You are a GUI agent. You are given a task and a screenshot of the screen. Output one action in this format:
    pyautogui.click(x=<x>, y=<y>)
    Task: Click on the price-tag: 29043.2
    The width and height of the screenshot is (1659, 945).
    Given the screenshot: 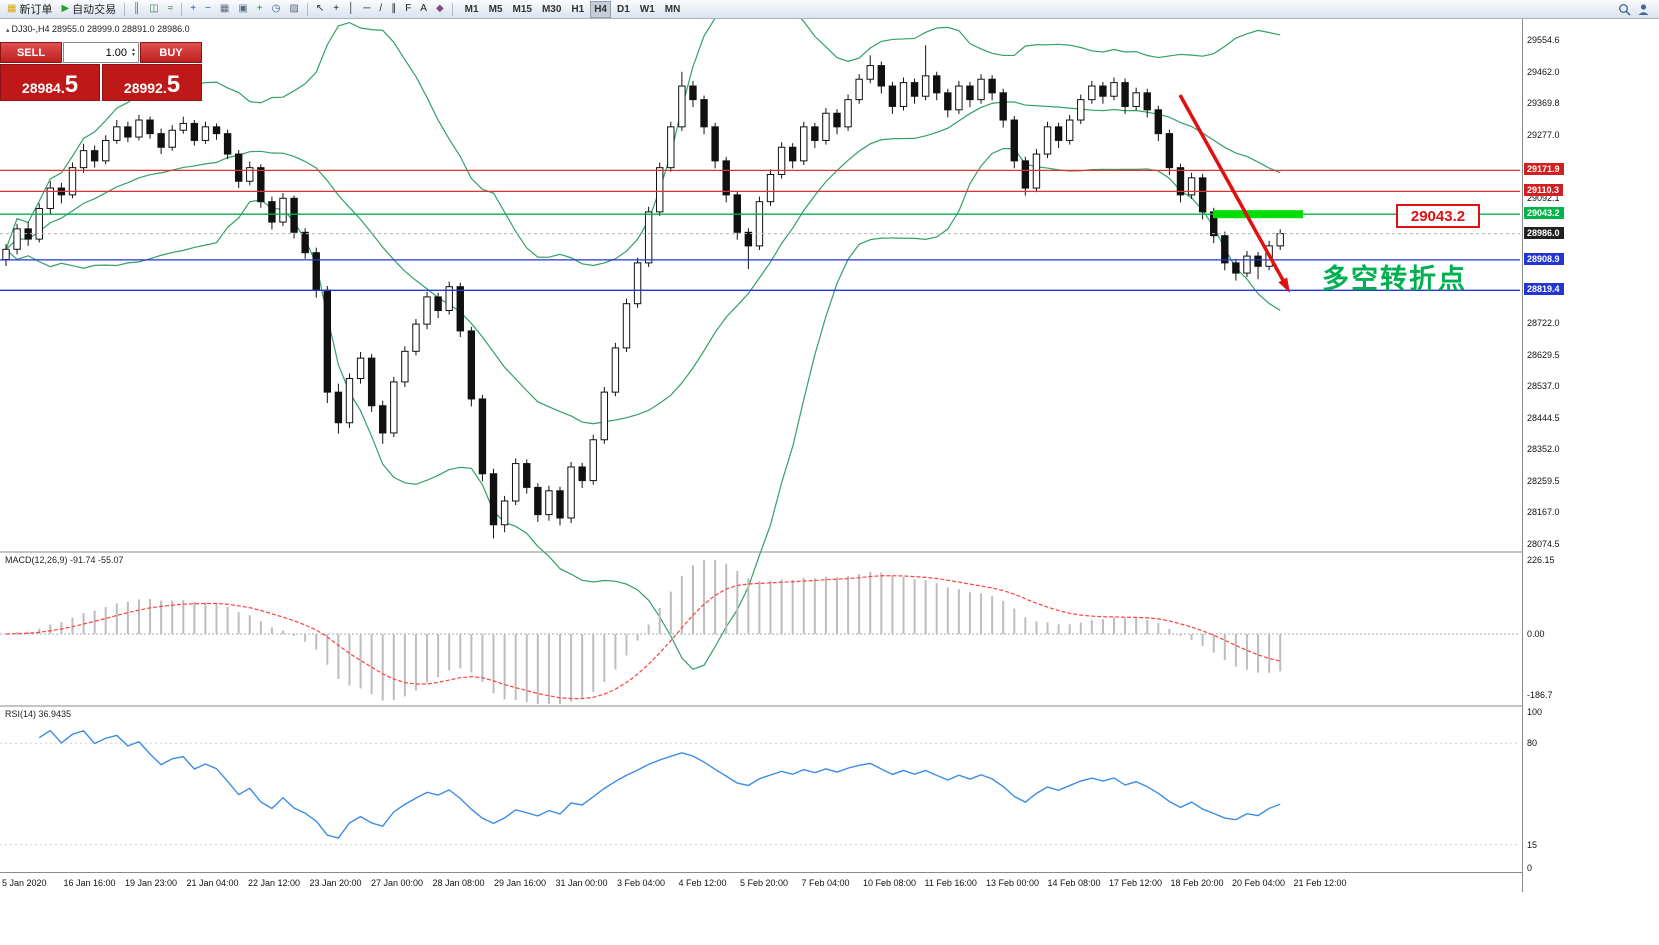 What is the action you would take?
    pyautogui.click(x=1544, y=213)
    